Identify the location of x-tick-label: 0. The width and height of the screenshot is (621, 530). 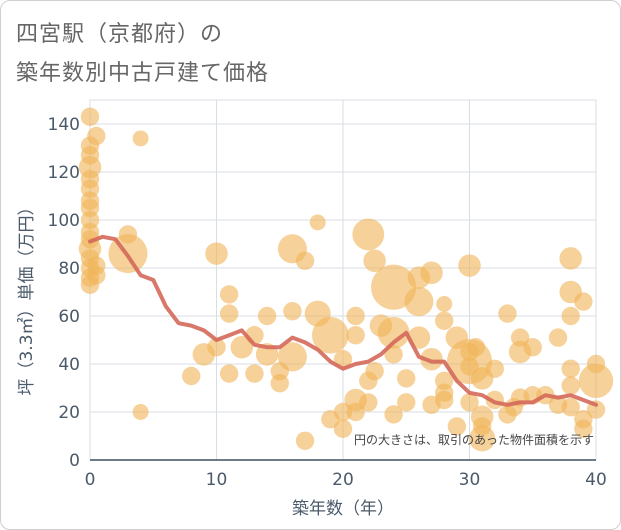
(90, 480).